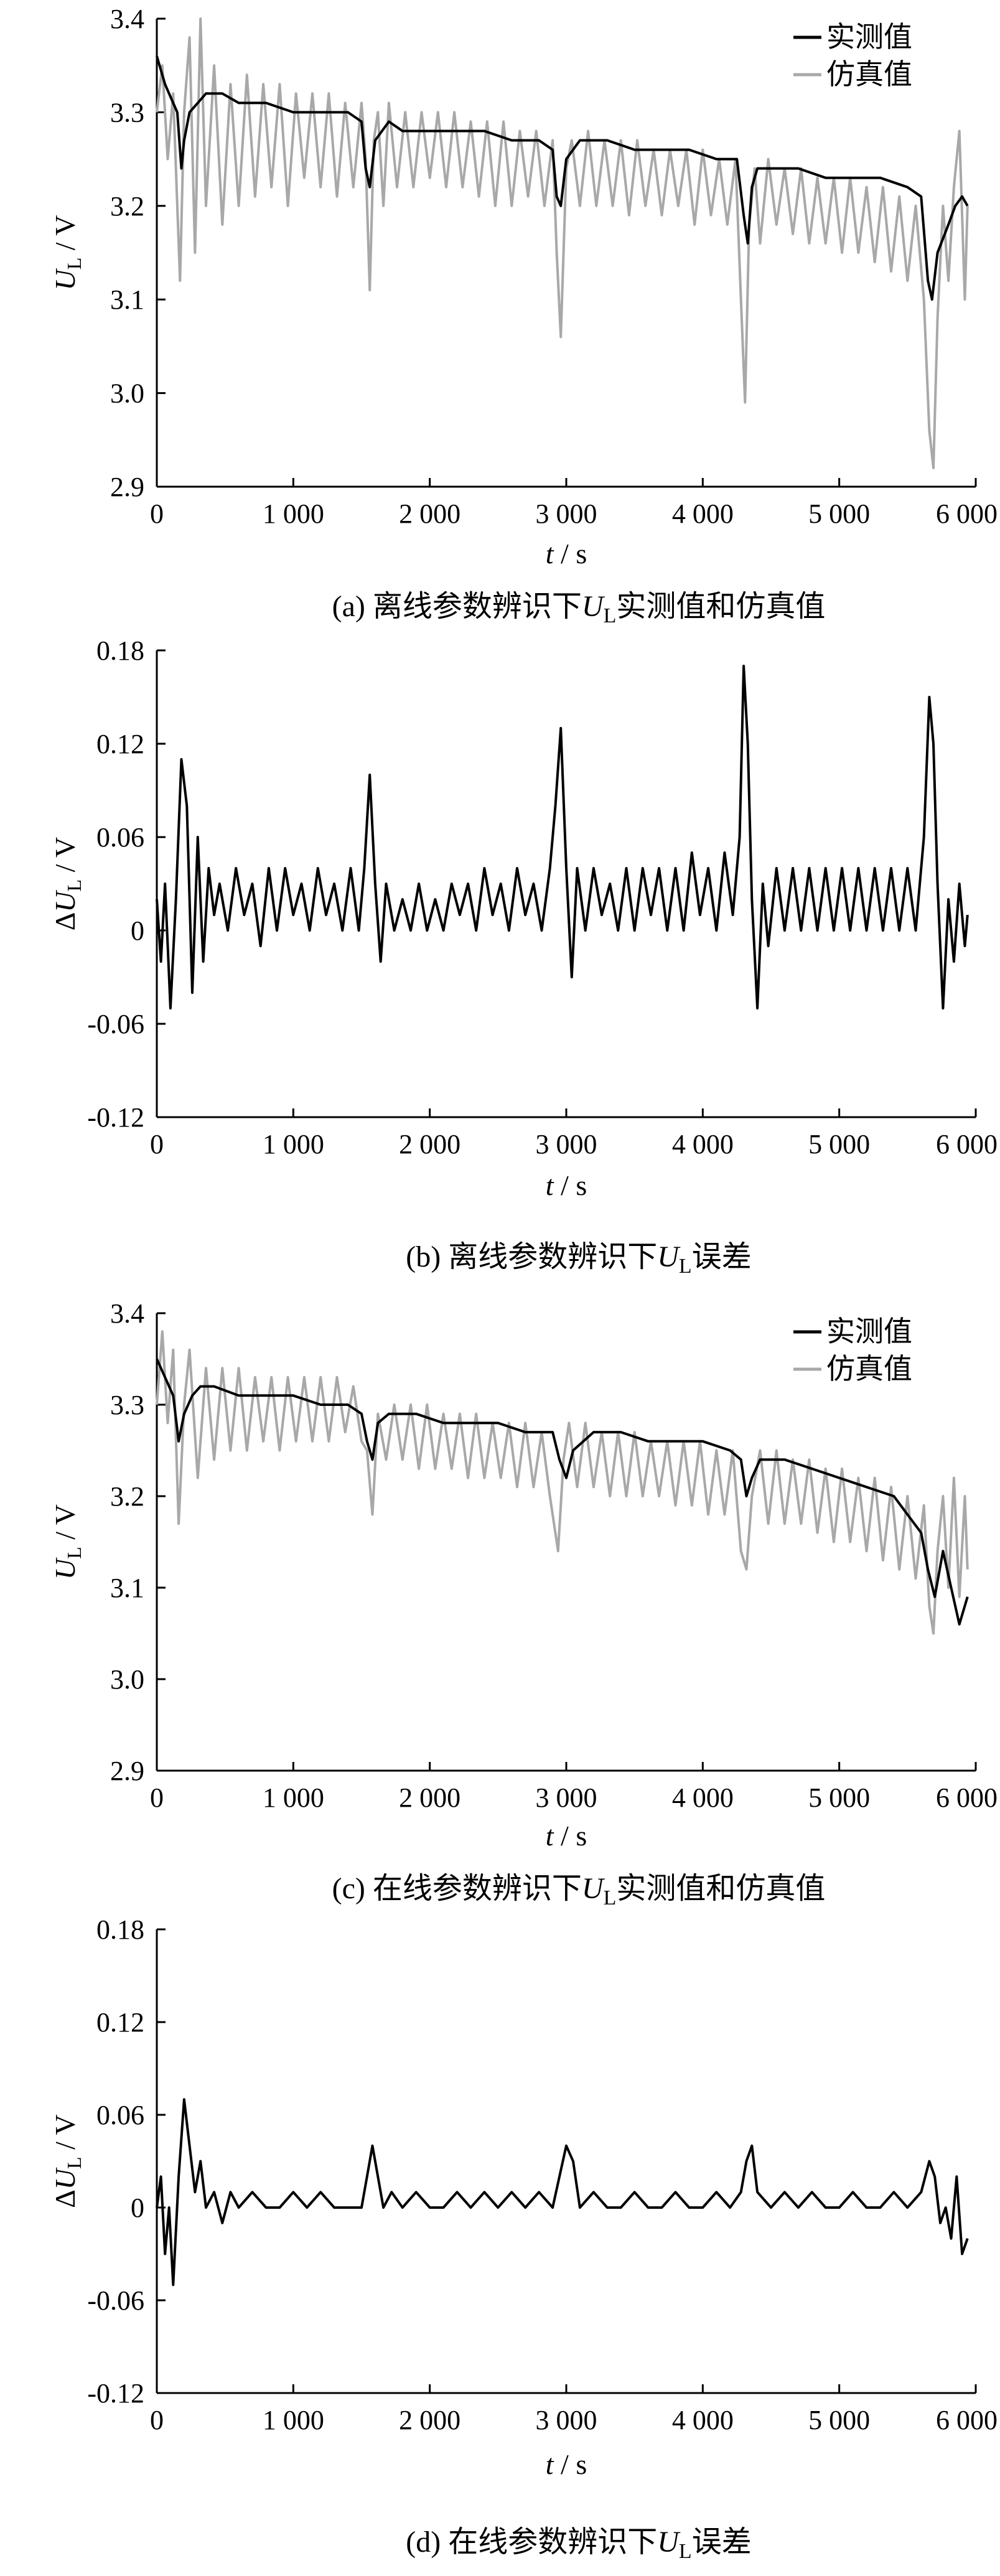 This screenshot has height=2576, width=1000. I want to click on figure-caption: (a) 离线参数辨识下UL实测值和仿真值, so click(579, 608).